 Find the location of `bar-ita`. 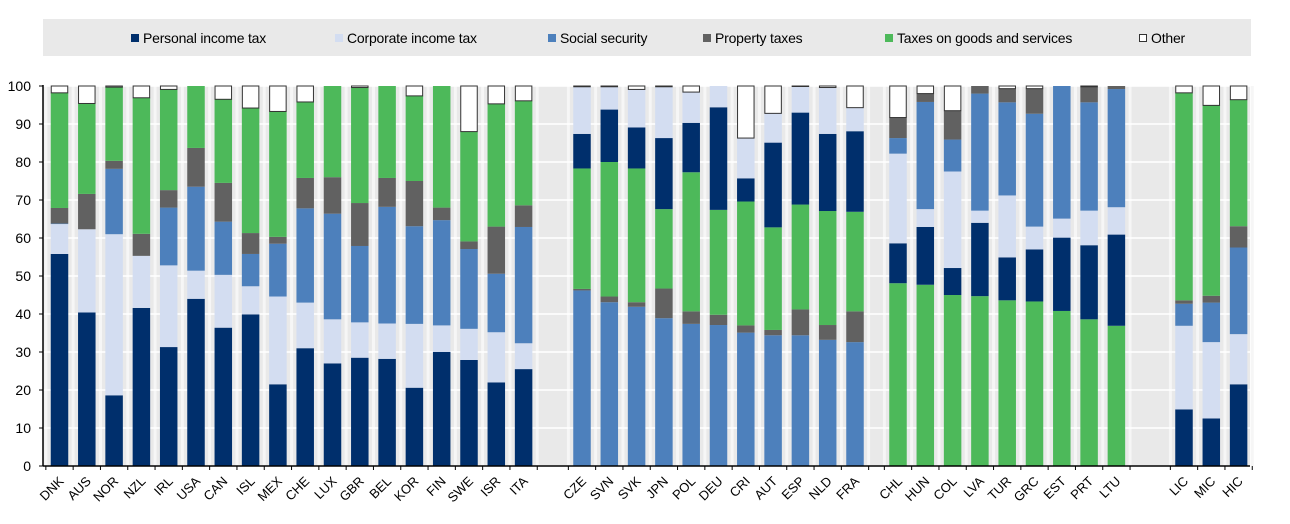

bar-ita is located at coordinates (523, 275).